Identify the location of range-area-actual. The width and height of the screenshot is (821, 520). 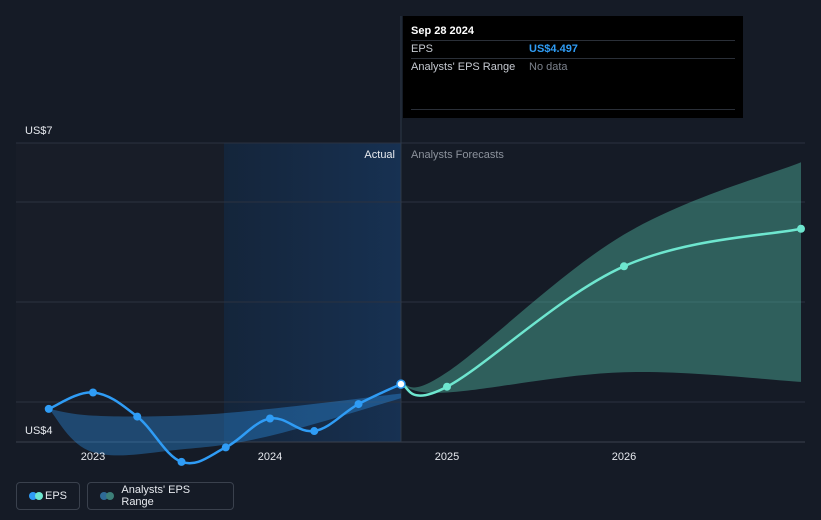
(224, 424).